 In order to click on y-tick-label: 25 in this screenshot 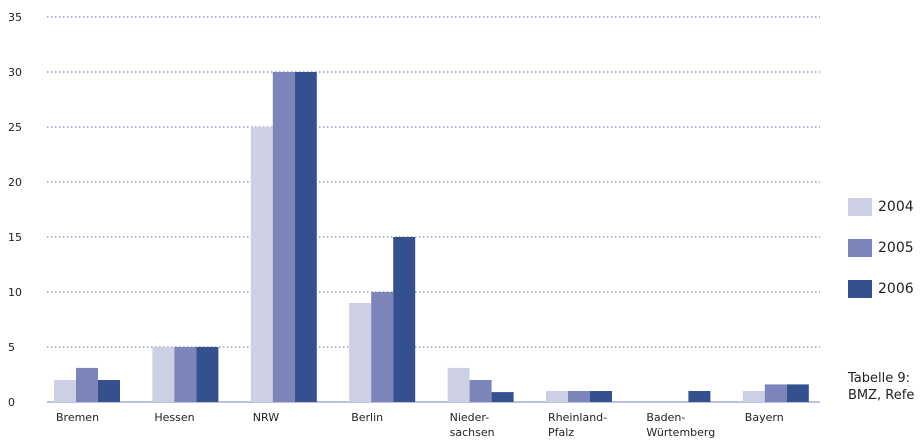, I will do `click(15, 127)`.